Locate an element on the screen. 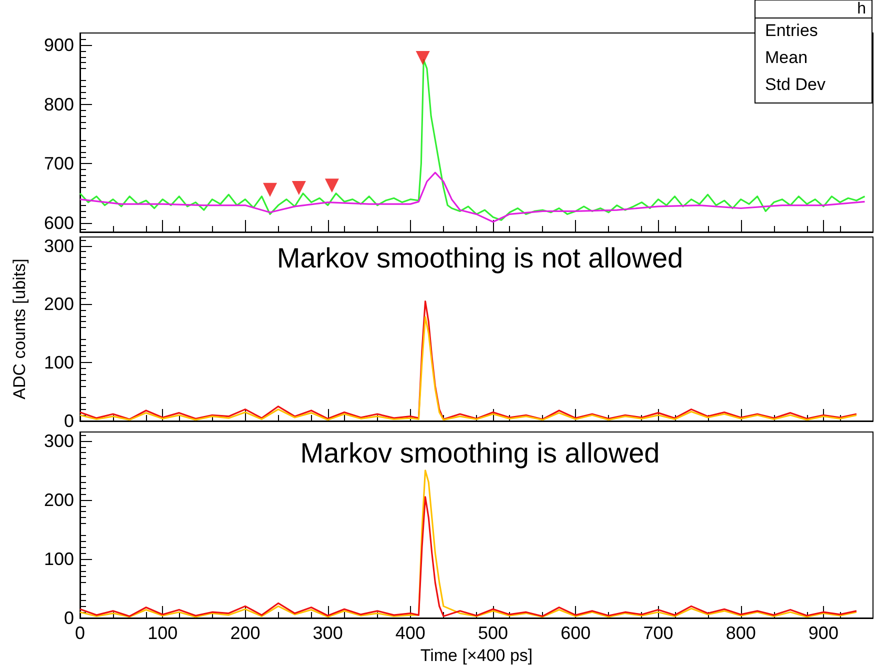 Image resolution: width=875 pixels, height=670 pixels. y-tick-label: 700 is located at coordinates (59, 164).